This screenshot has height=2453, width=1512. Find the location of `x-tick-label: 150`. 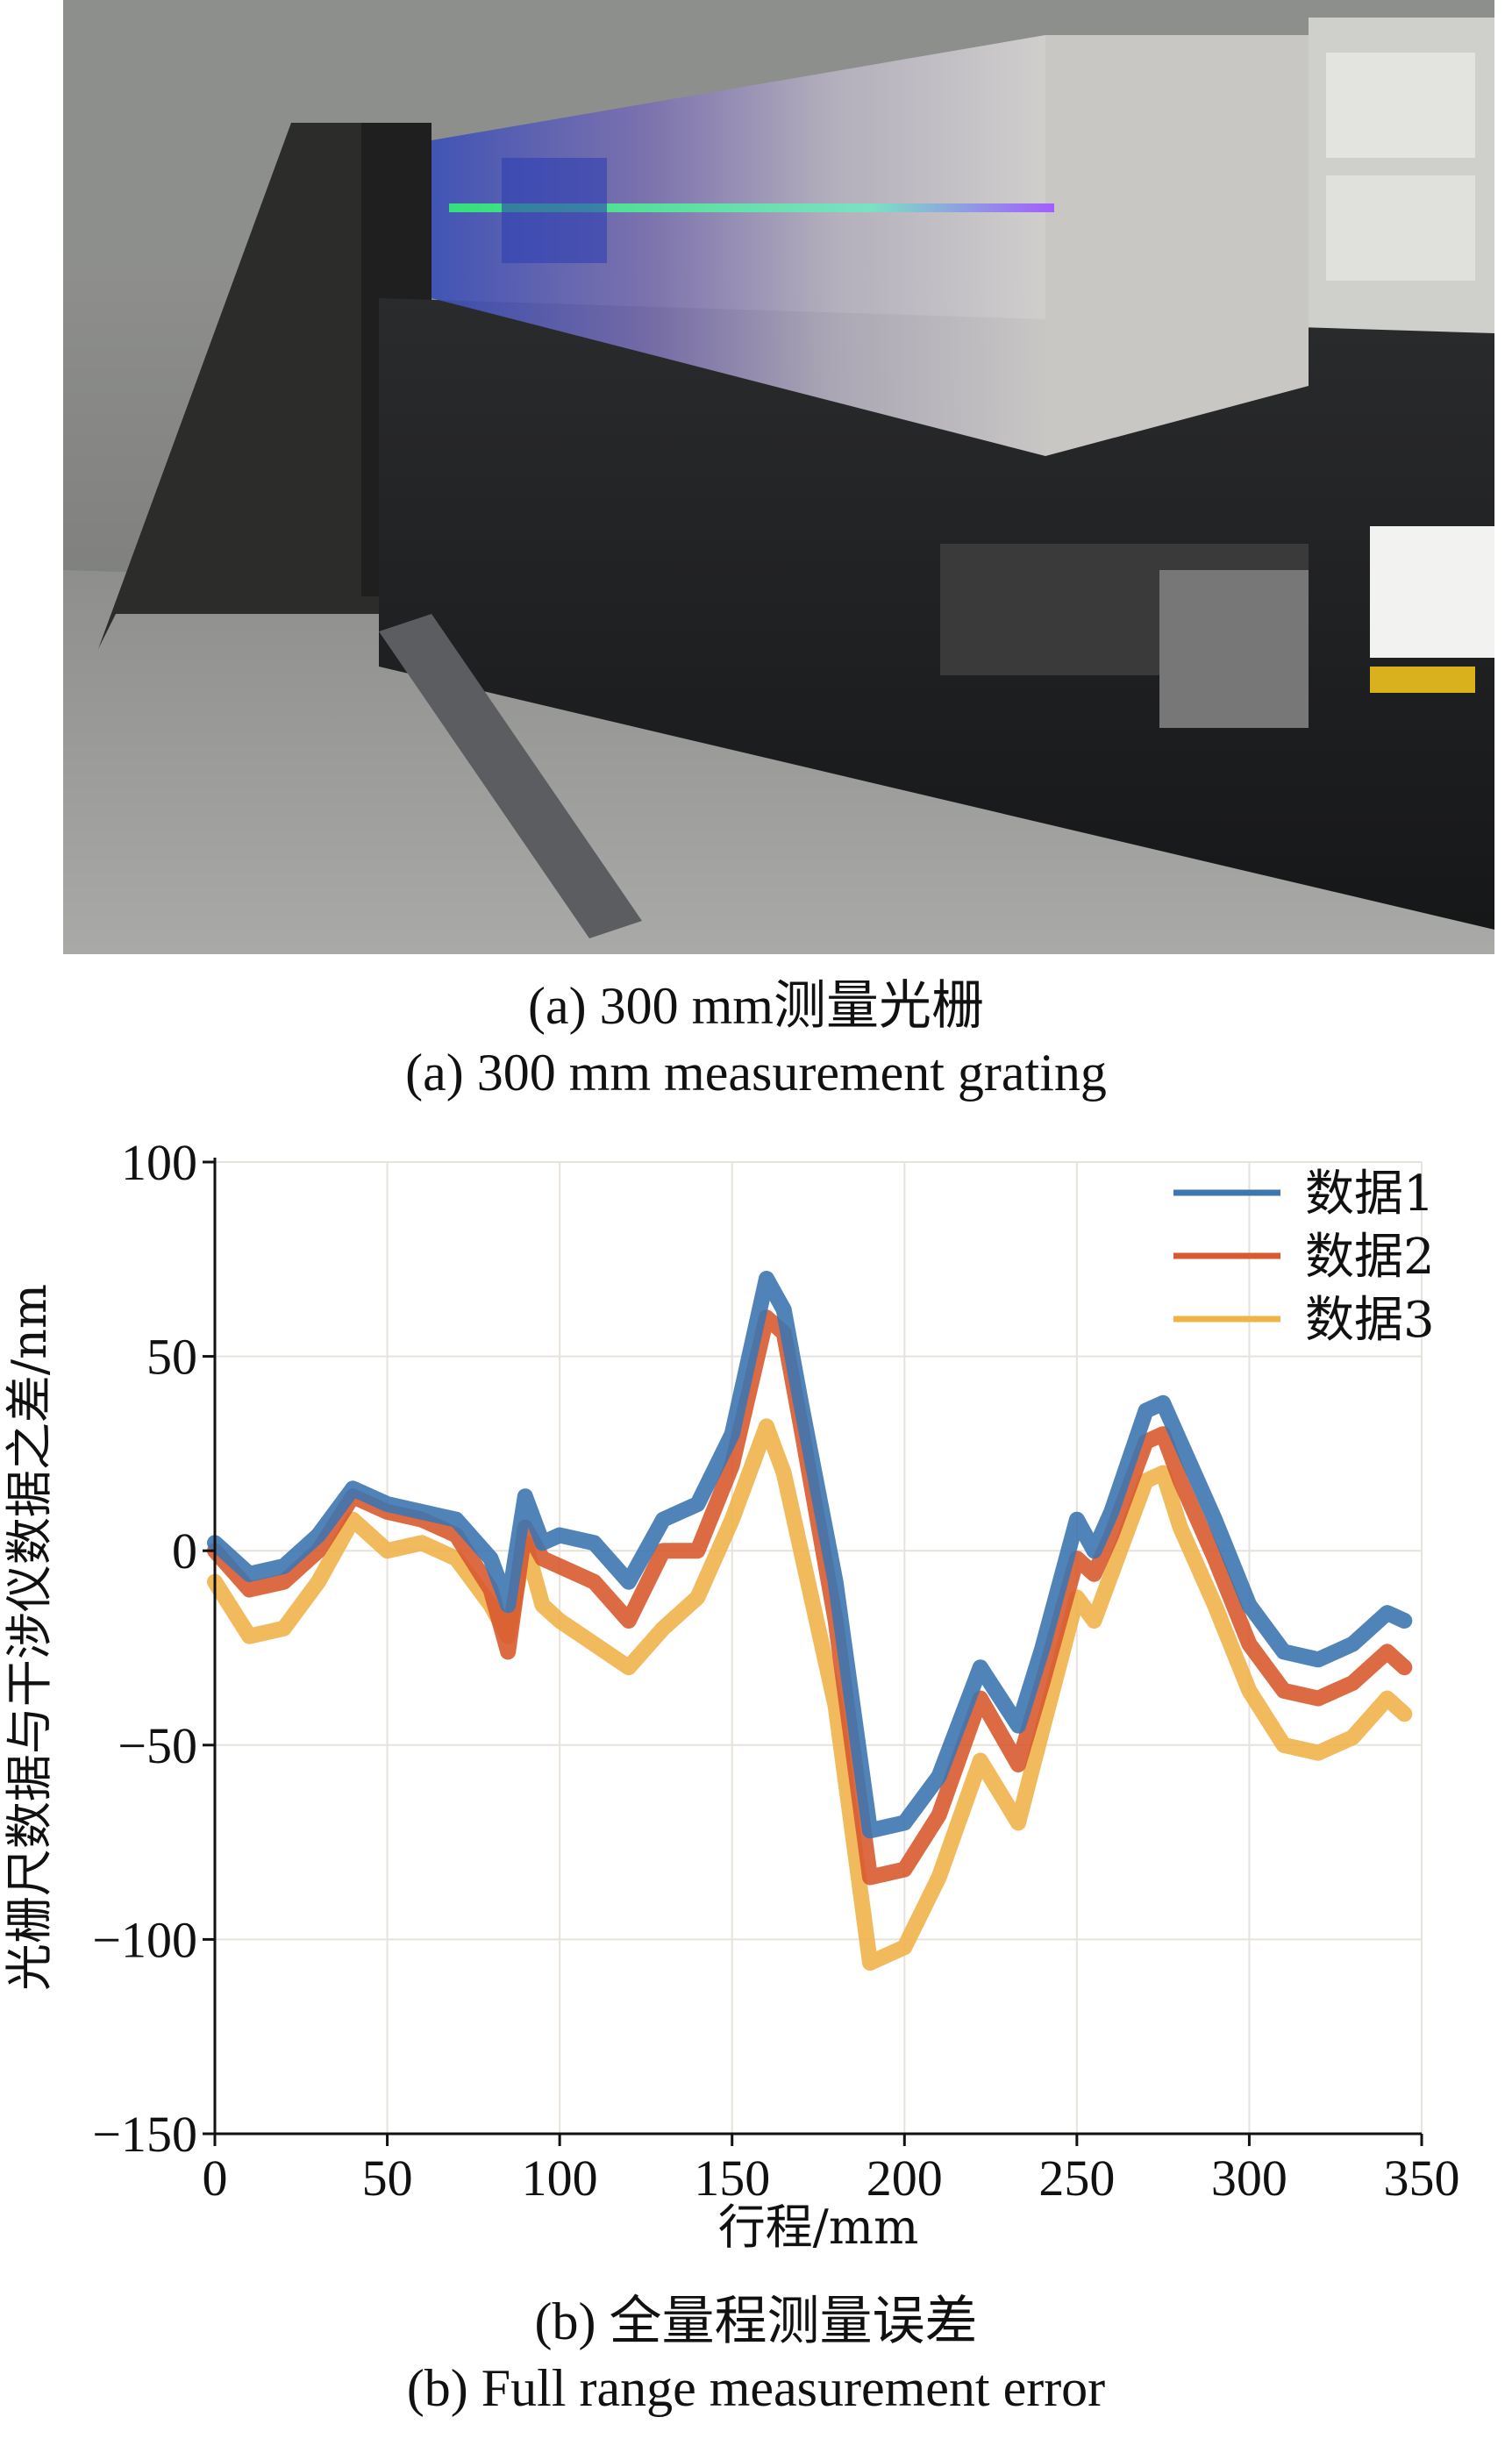

x-tick-label: 150 is located at coordinates (732, 2178).